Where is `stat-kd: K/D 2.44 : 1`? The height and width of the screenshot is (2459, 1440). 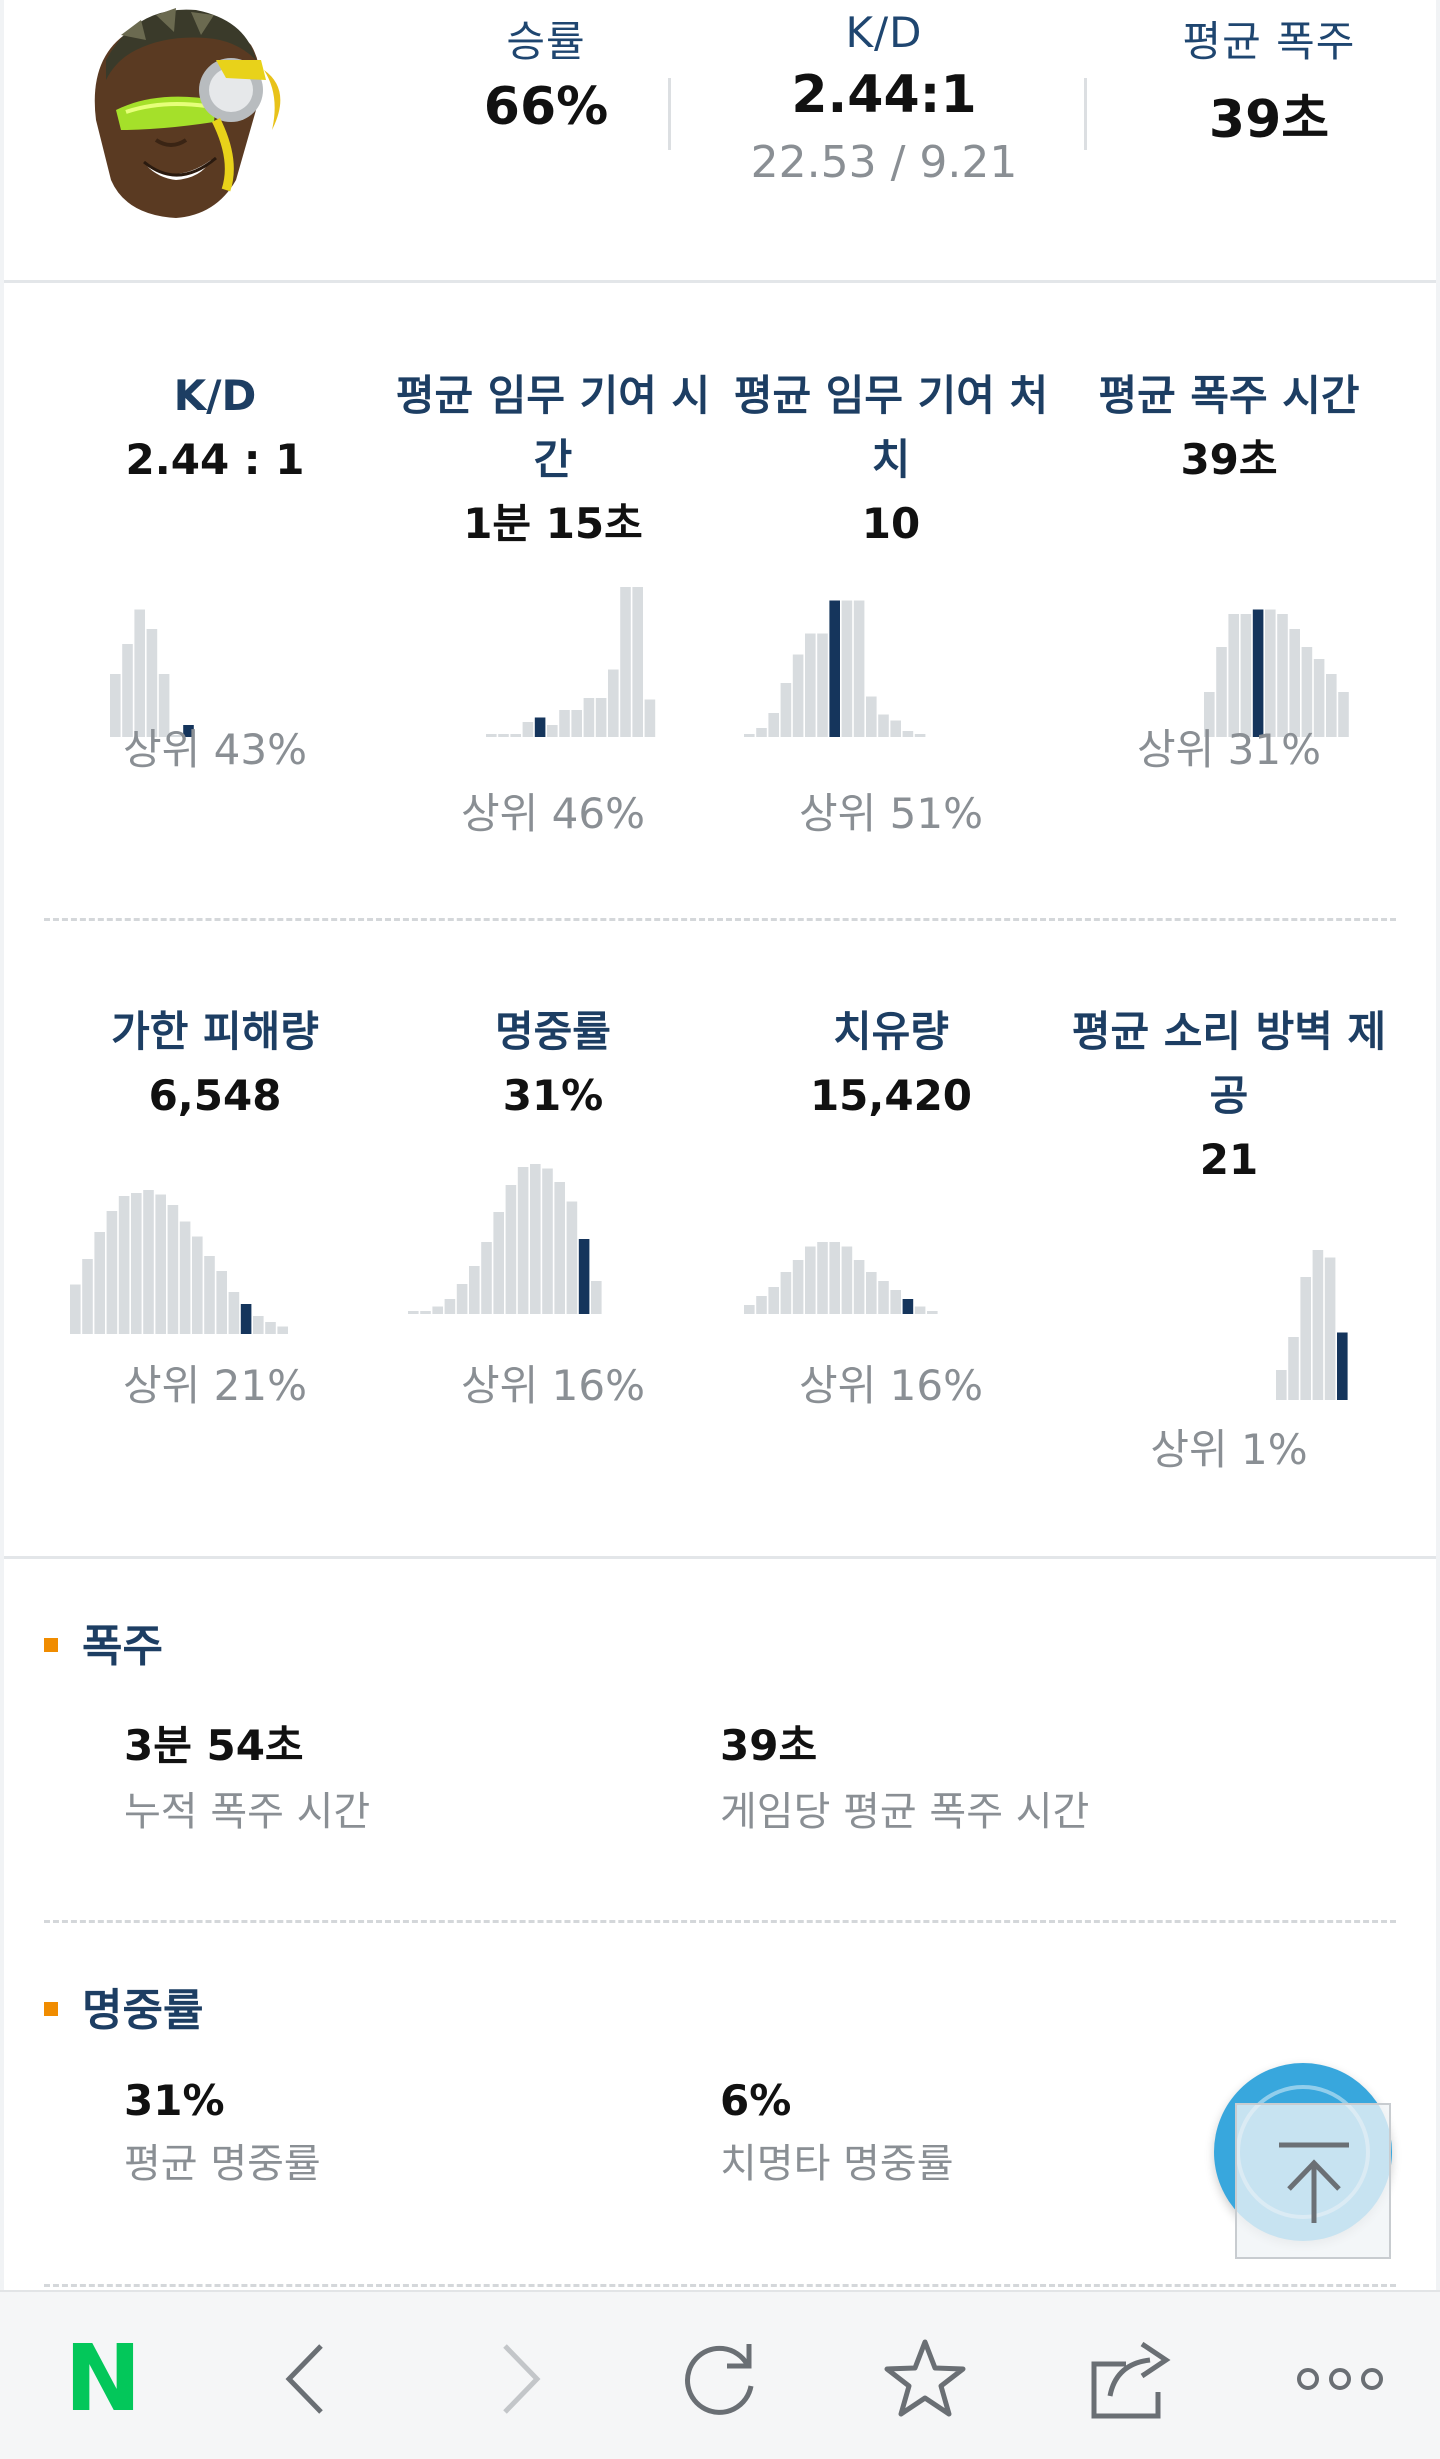
stat-kd: K/D 2.44 : 1 is located at coordinates (215, 428).